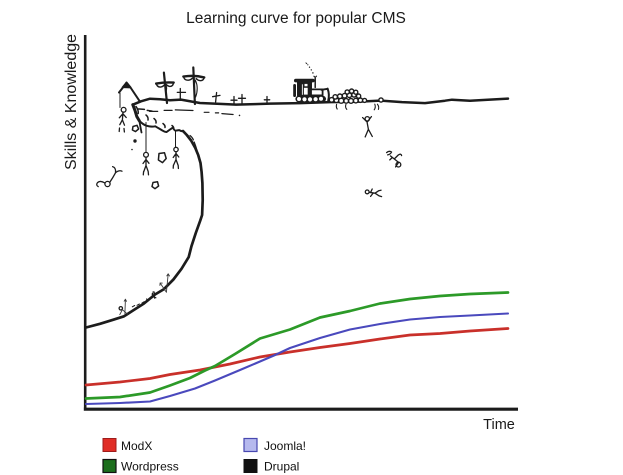 This screenshot has height=475, width=623. I want to click on svg-text: Joomla!, so click(285, 446).